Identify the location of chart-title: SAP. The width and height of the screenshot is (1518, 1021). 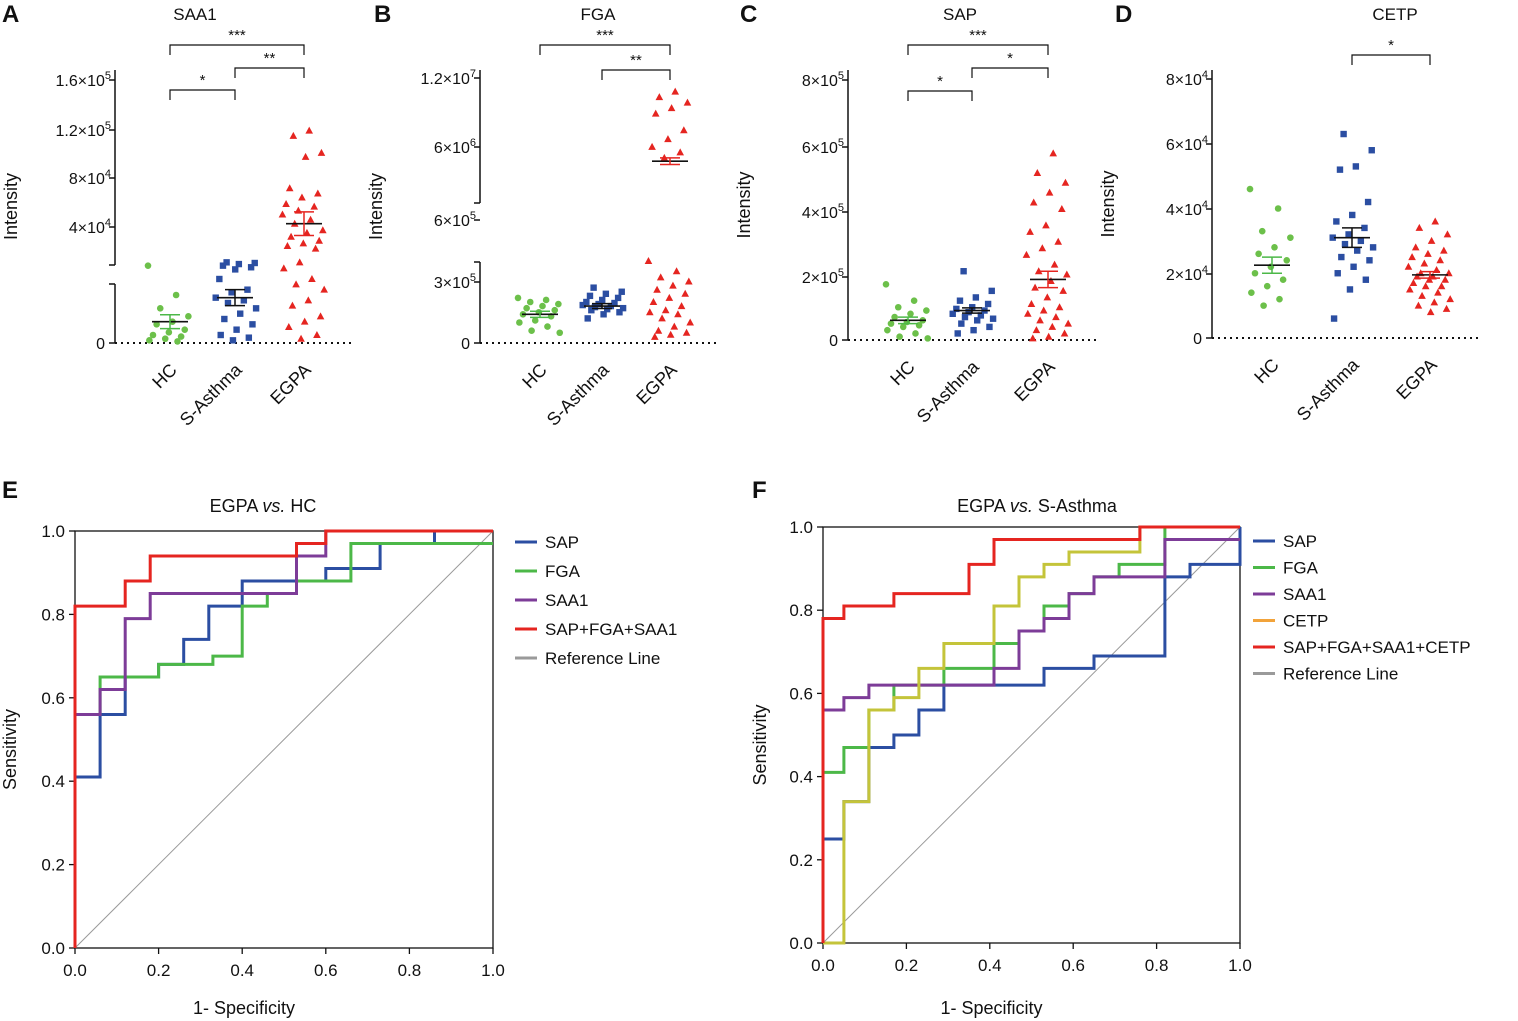
(960, 14).